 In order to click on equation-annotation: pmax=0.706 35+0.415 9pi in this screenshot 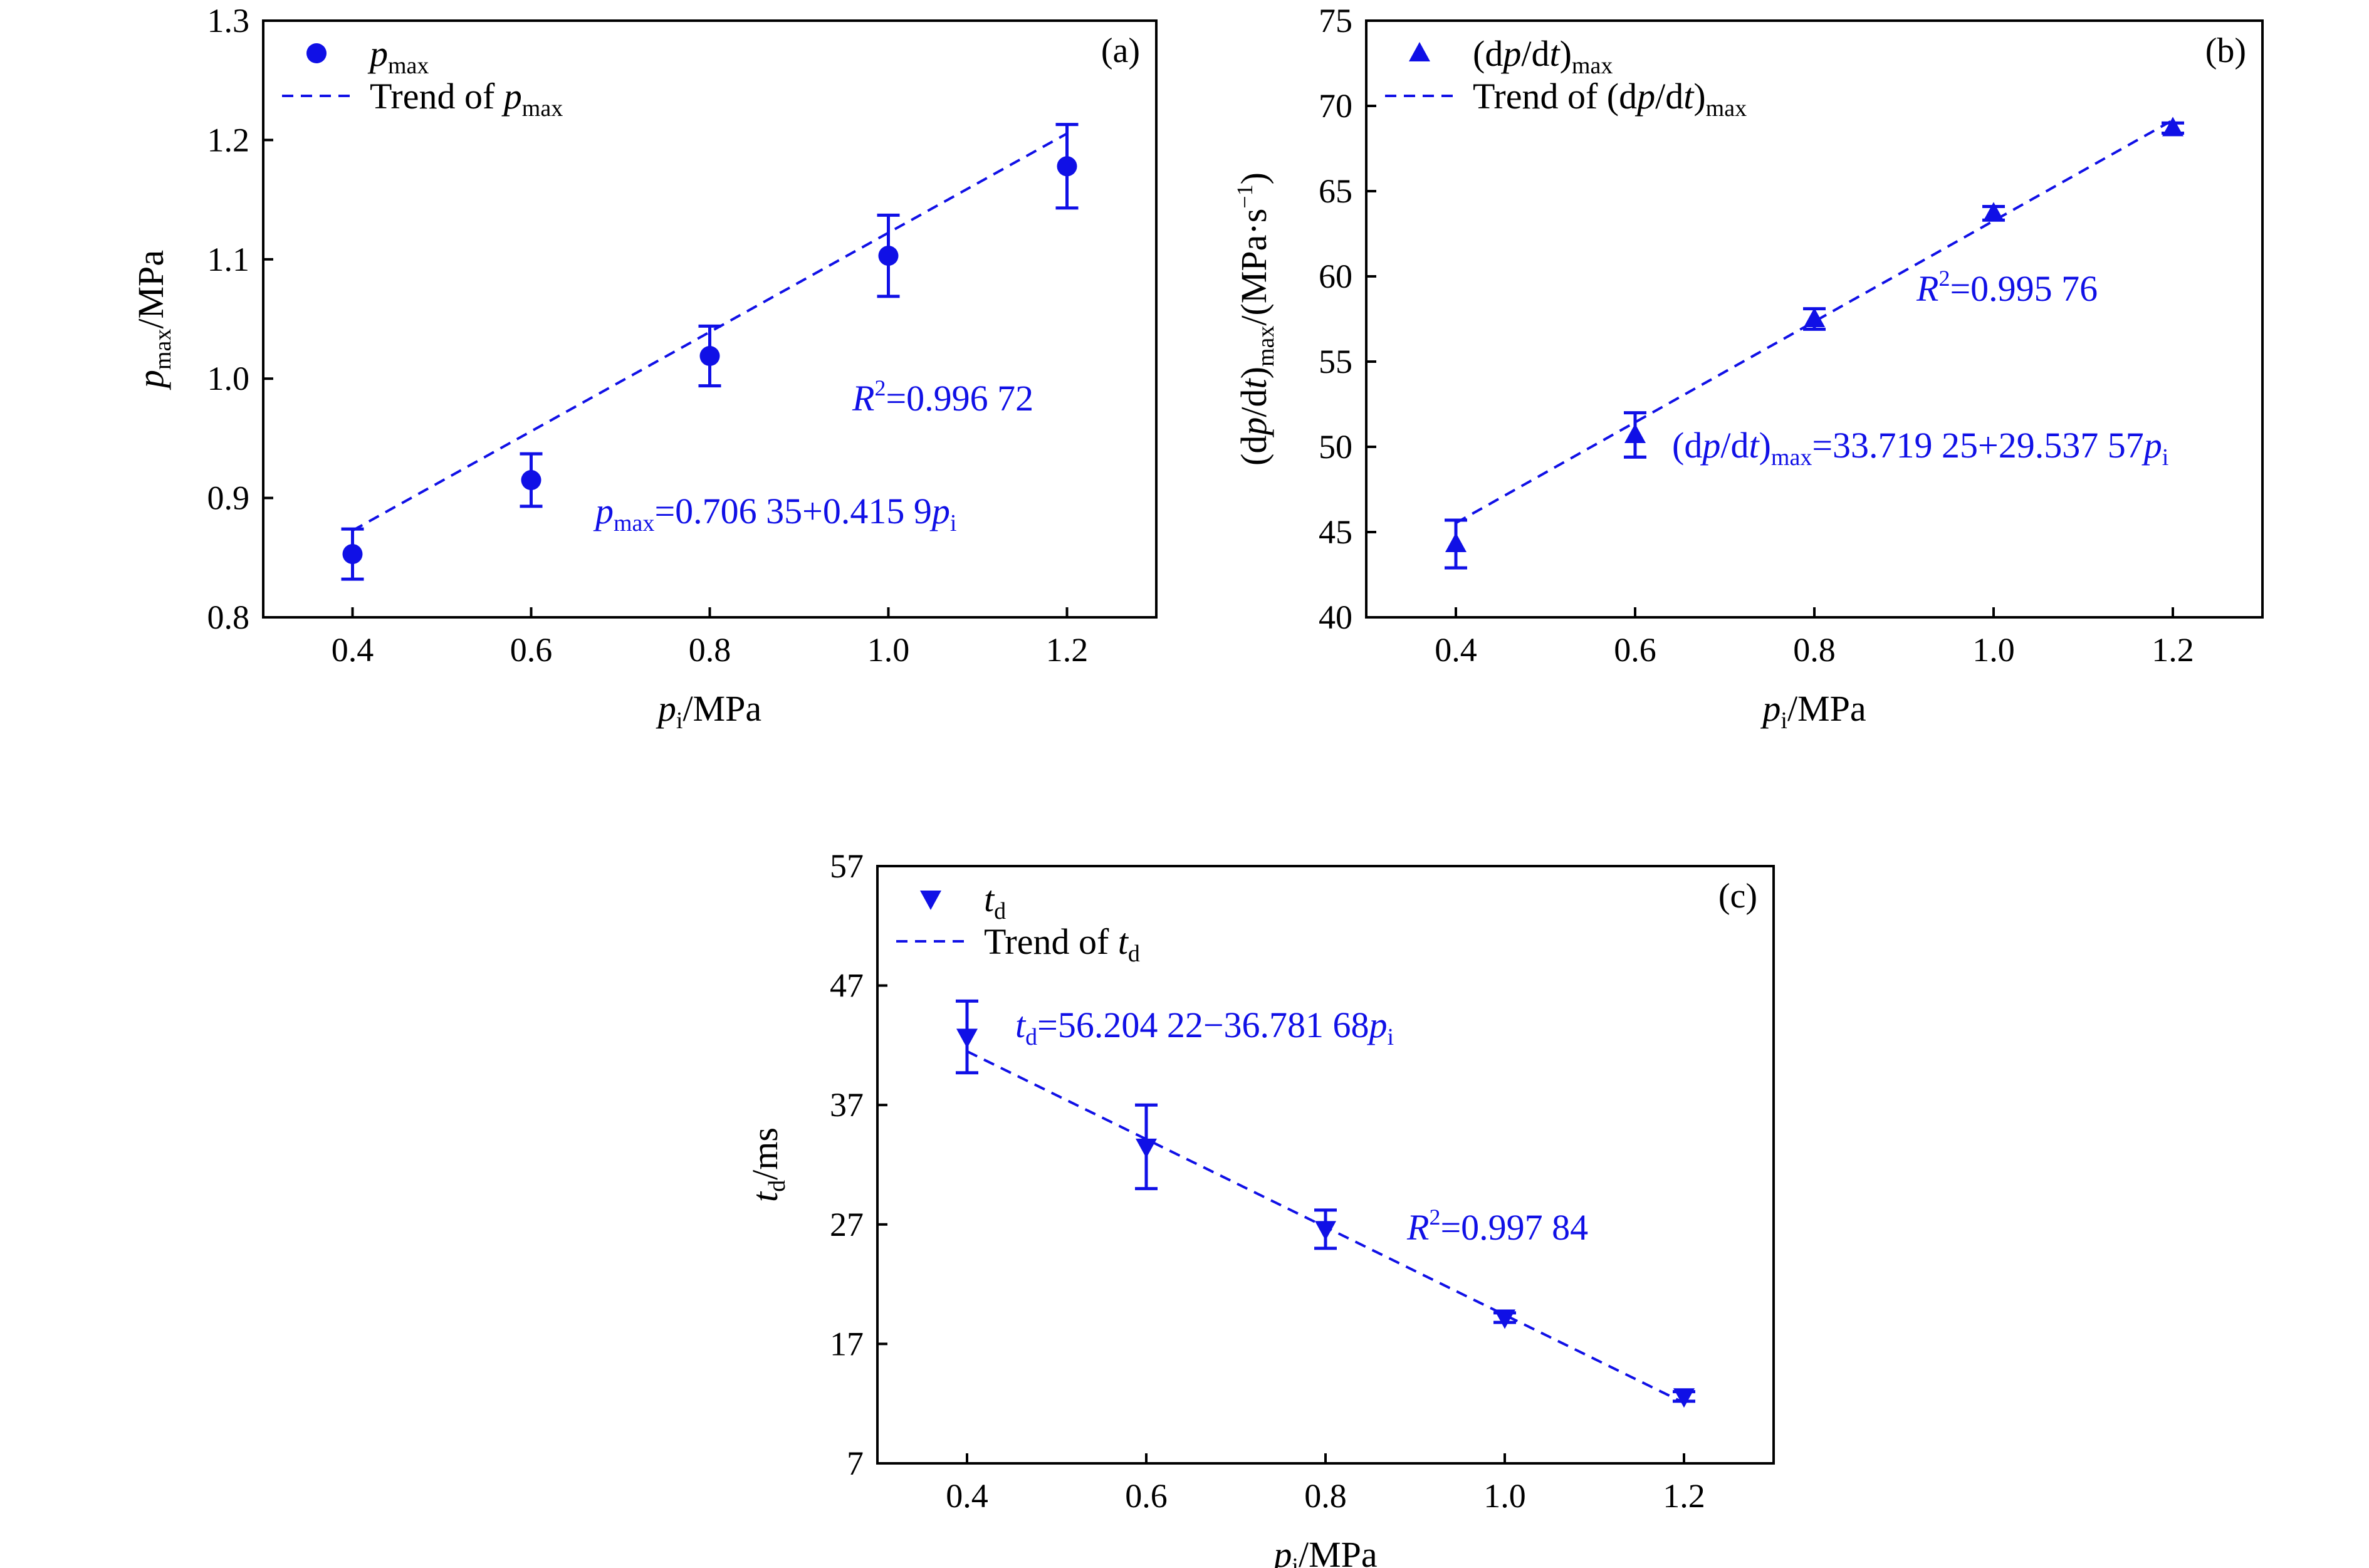, I will do `click(774, 513)`.